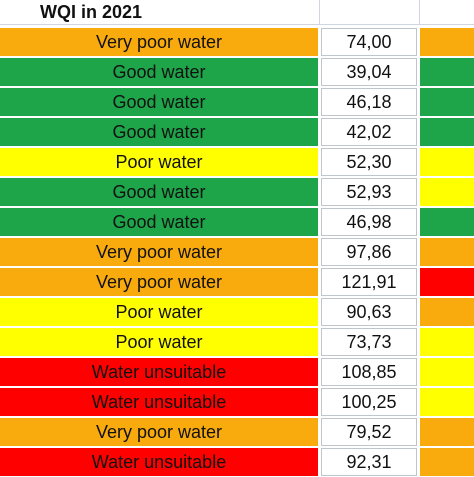 The width and height of the screenshot is (474, 477). I want to click on table-row: Poor water 52,30, so click(237, 162).